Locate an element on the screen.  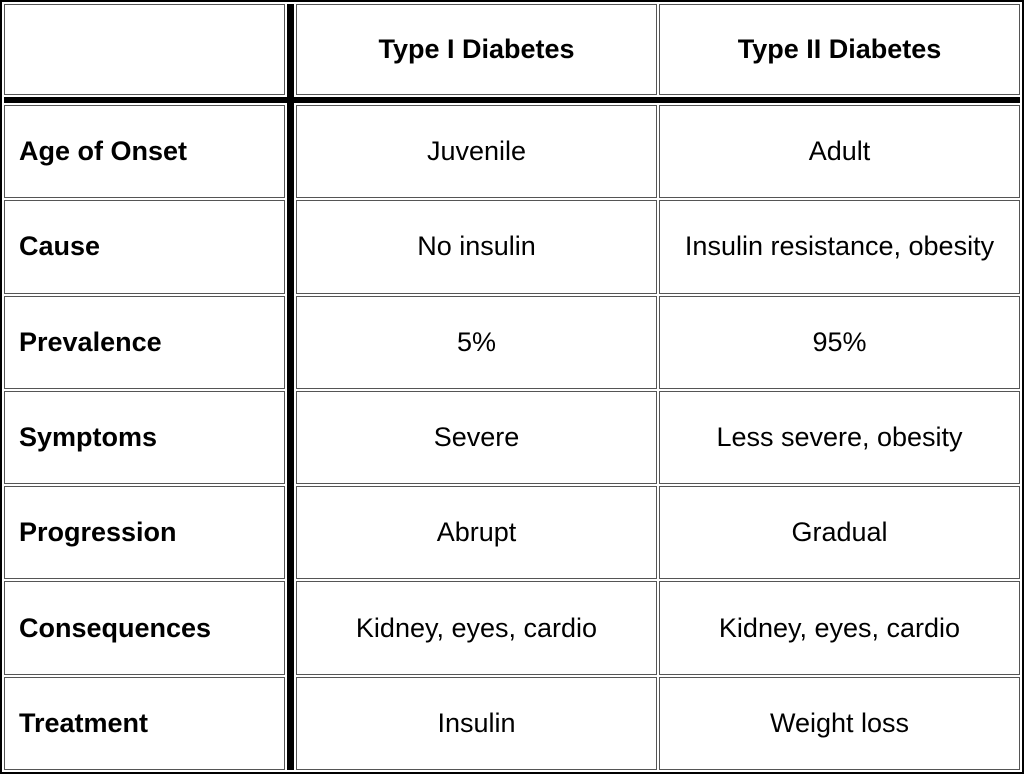
column-header: Type II Diabetes is located at coordinates (839, 49).